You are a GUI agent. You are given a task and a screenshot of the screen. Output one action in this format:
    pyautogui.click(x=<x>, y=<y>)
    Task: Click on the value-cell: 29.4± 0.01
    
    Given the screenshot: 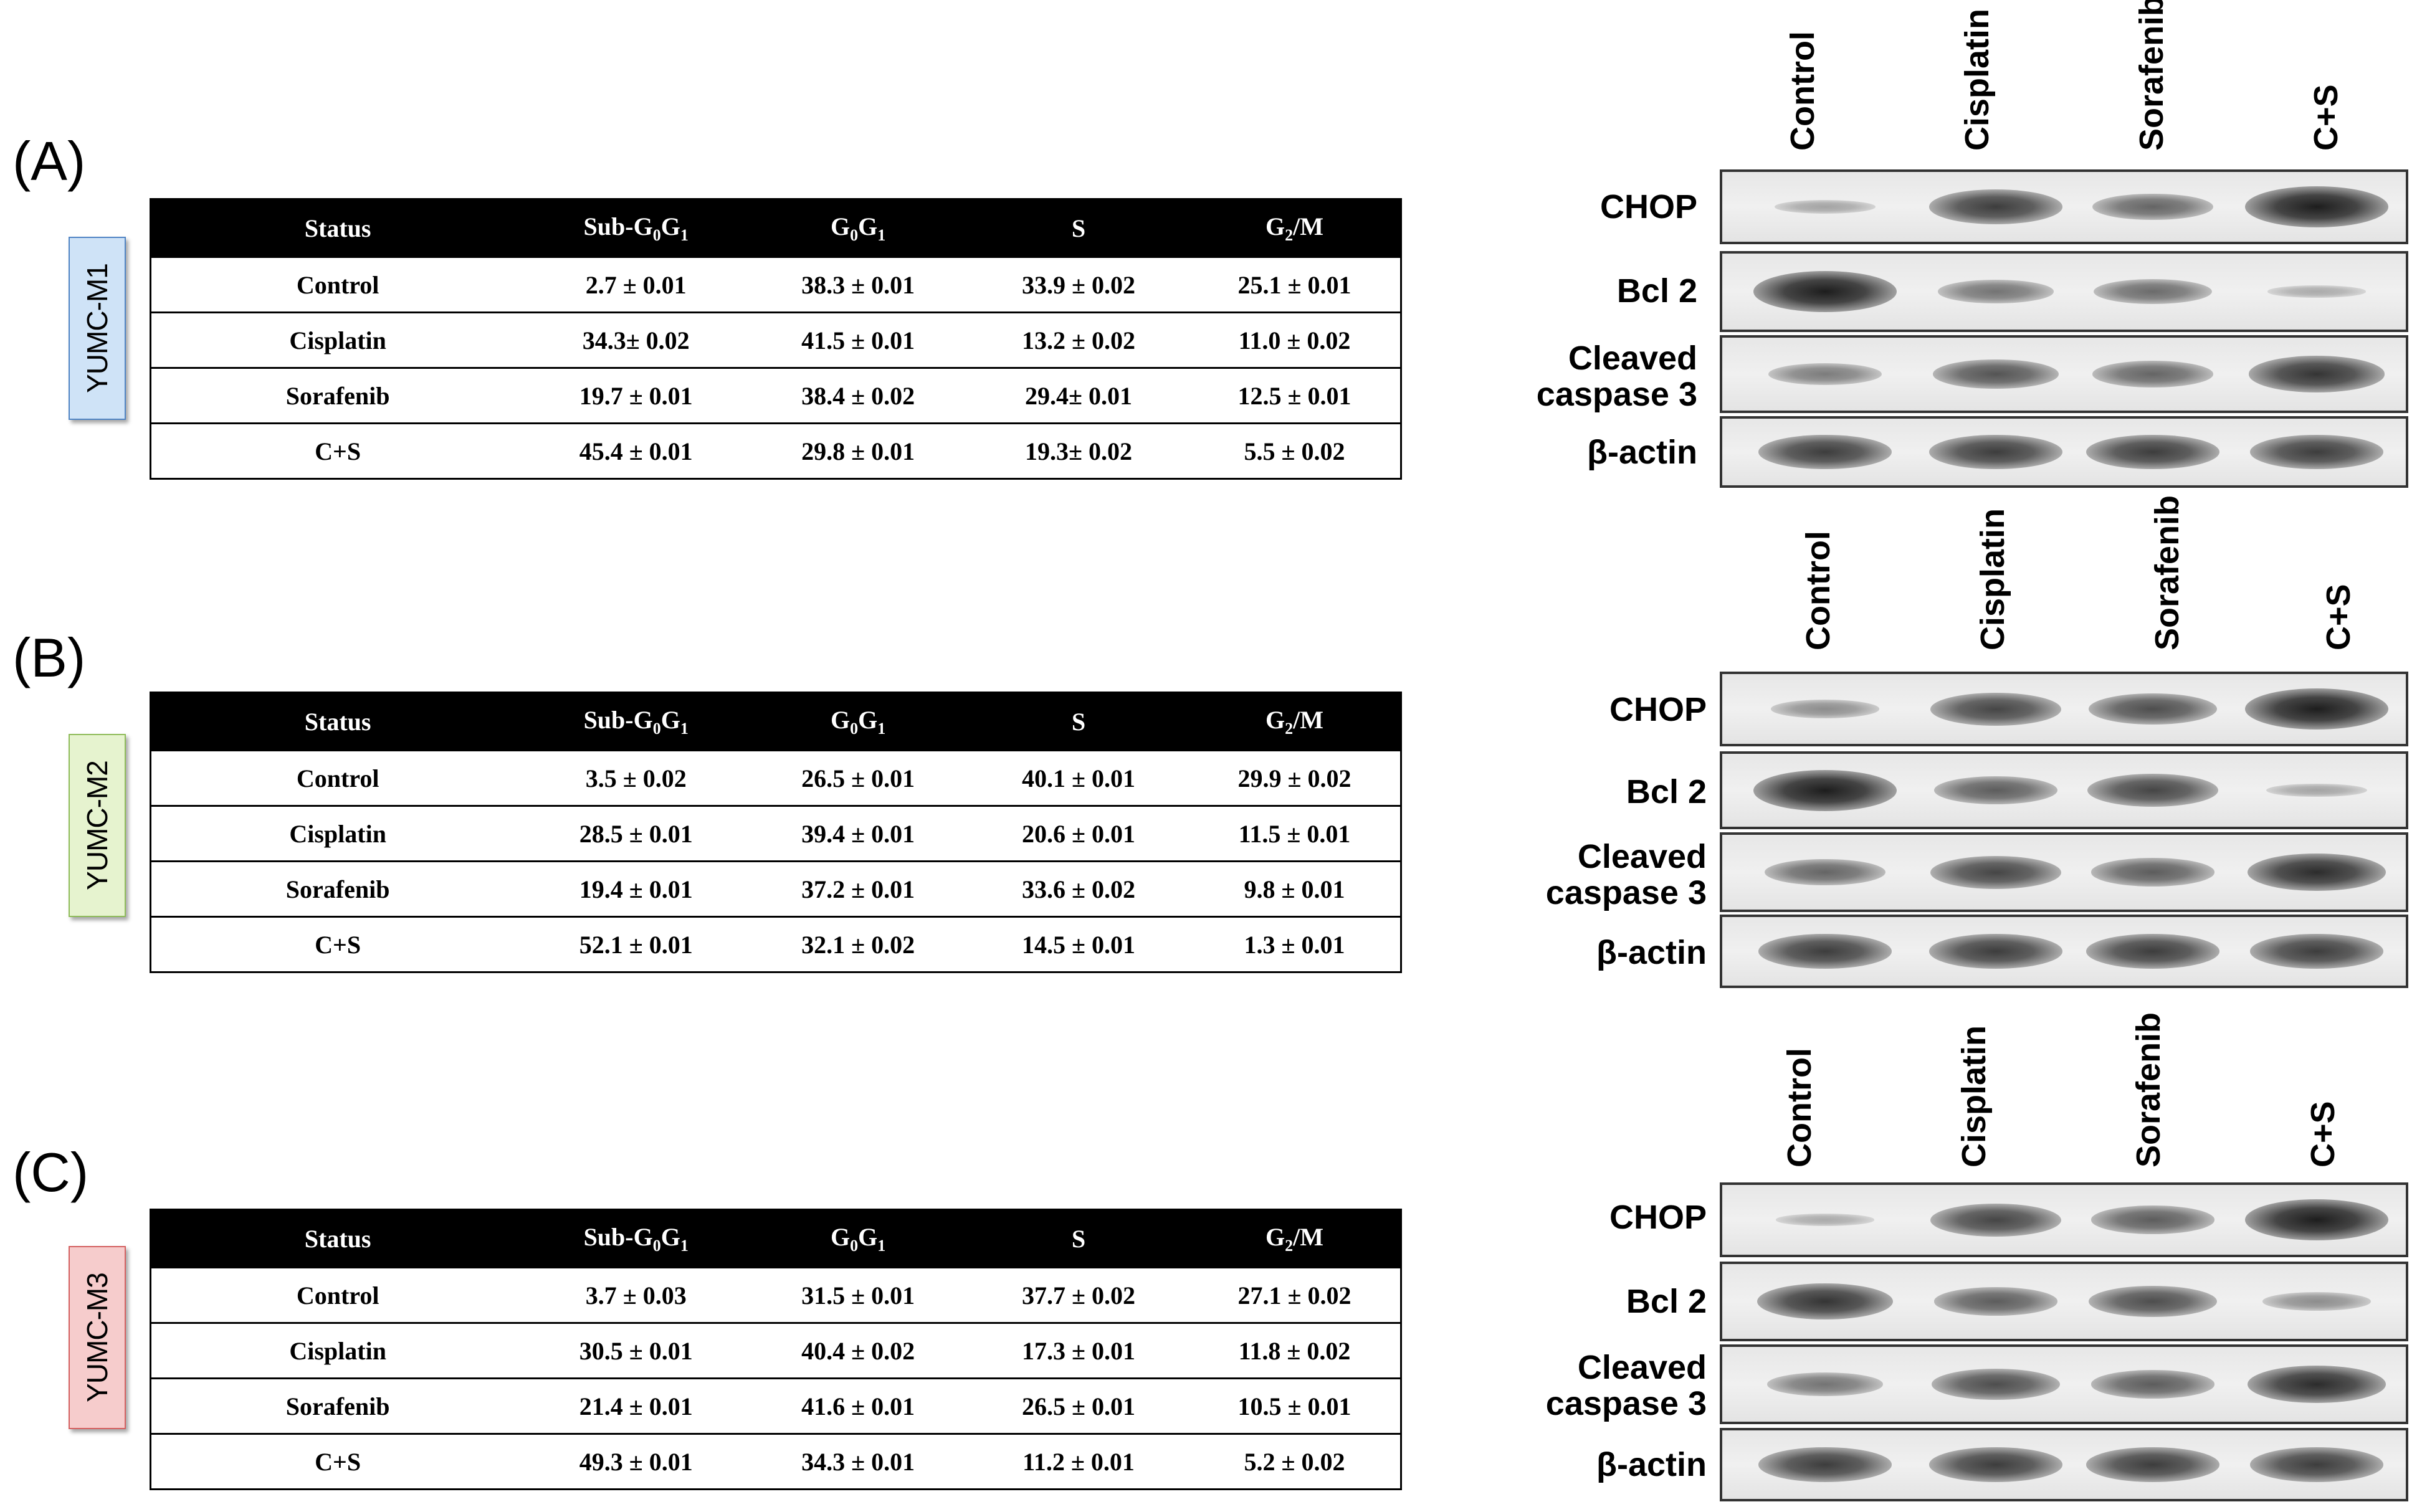 What is the action you would take?
    pyautogui.click(x=1078, y=396)
    